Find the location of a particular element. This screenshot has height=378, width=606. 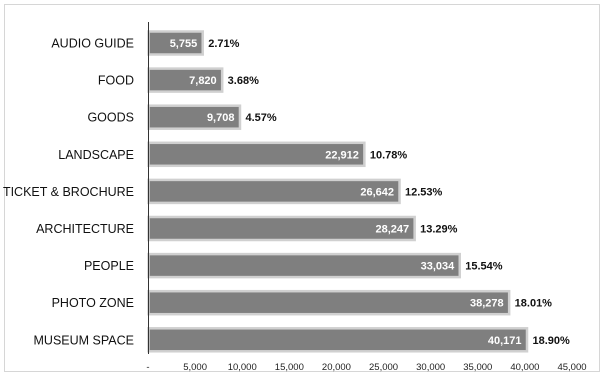

x-tick-label: 30,000 is located at coordinates (430, 367).